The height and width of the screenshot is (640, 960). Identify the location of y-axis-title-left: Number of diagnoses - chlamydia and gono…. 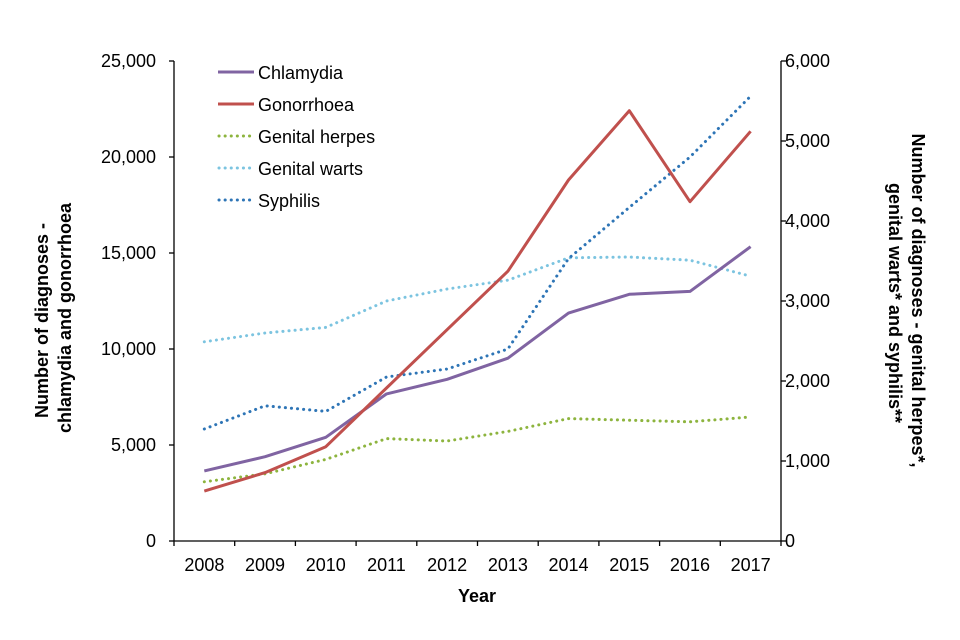
(53, 317).